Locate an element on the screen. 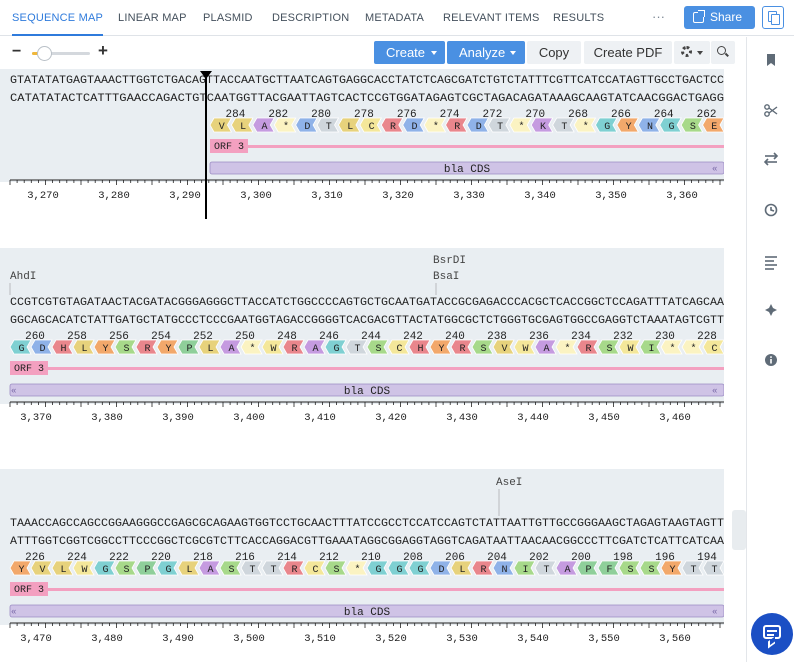  zoom-out-button: − is located at coordinates (17, 51).